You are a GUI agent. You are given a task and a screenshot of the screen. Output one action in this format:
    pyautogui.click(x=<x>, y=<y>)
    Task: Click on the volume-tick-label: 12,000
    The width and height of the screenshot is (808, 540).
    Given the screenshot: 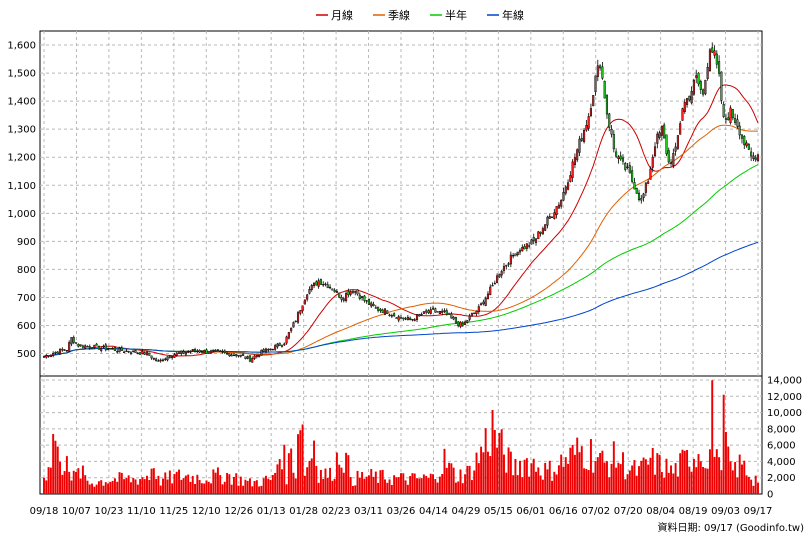 What is the action you would take?
    pyautogui.click(x=784, y=397)
    